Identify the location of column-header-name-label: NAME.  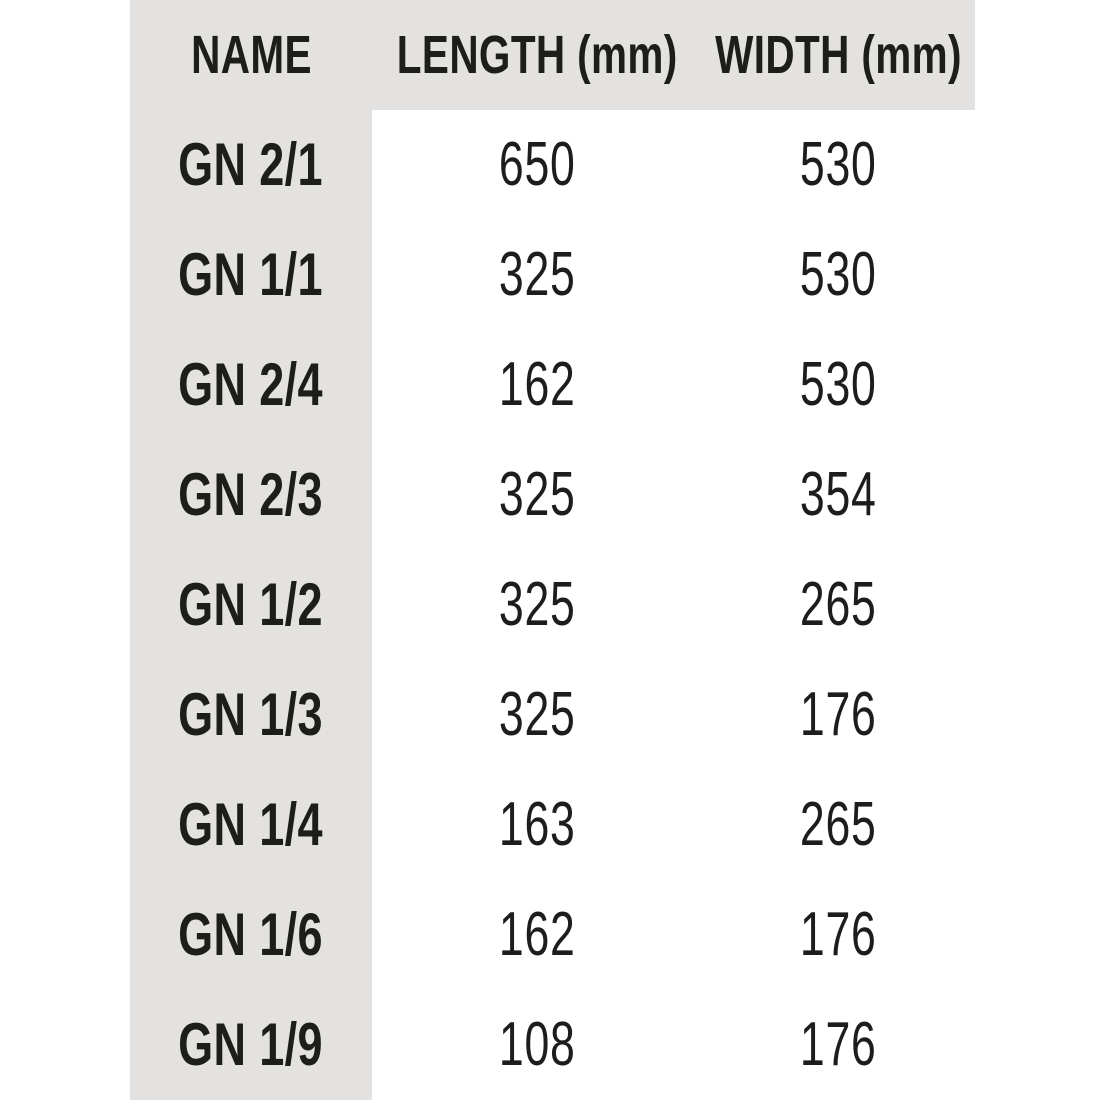
(251, 55).